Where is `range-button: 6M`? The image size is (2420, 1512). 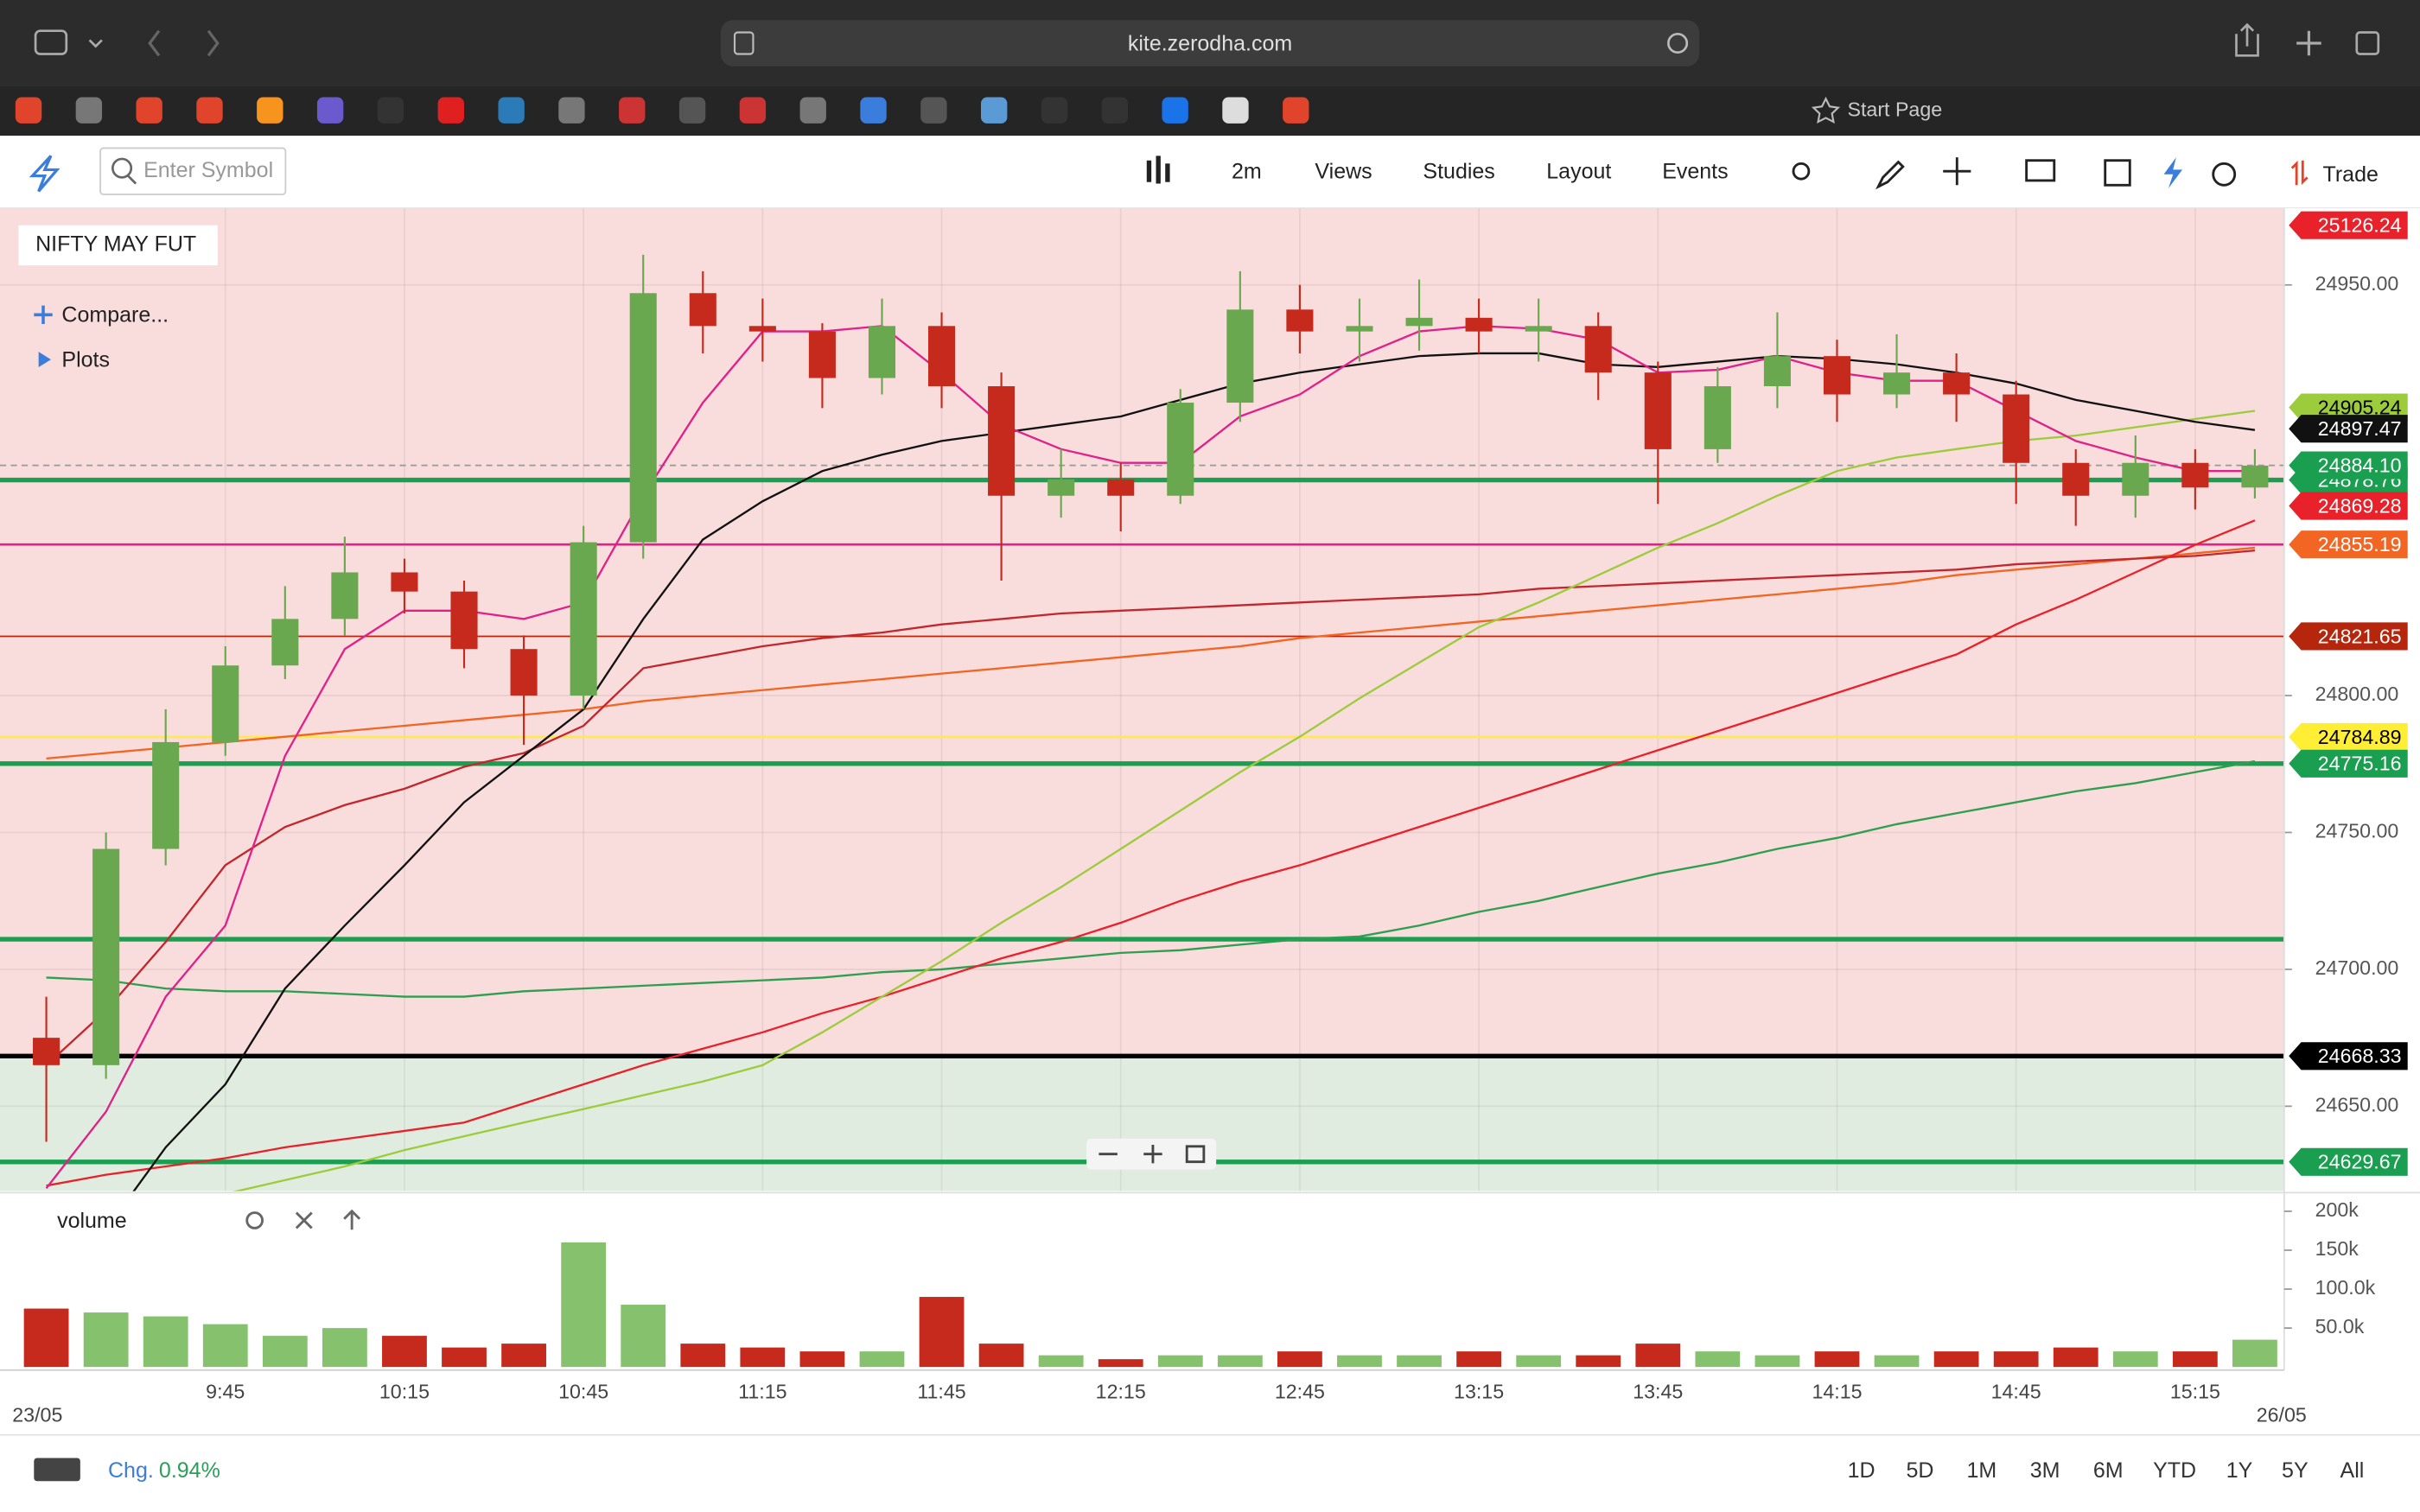 range-button: 6M is located at coordinates (2108, 1470).